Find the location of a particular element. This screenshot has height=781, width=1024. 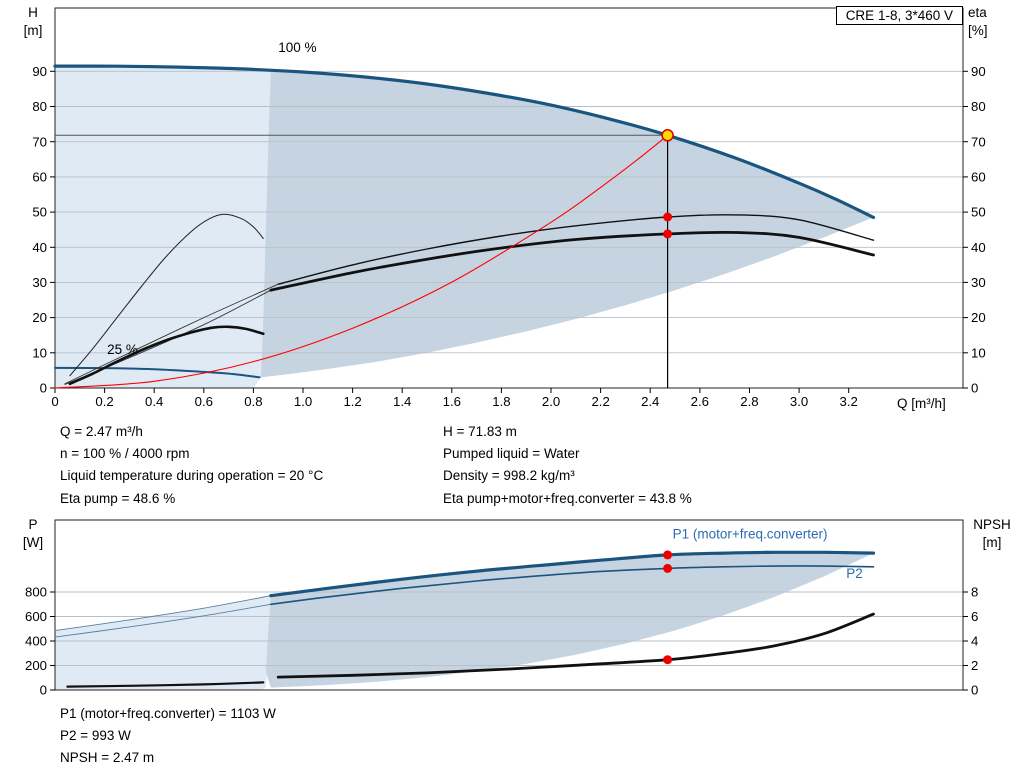

series-p2-left is located at coordinates (163, 620).